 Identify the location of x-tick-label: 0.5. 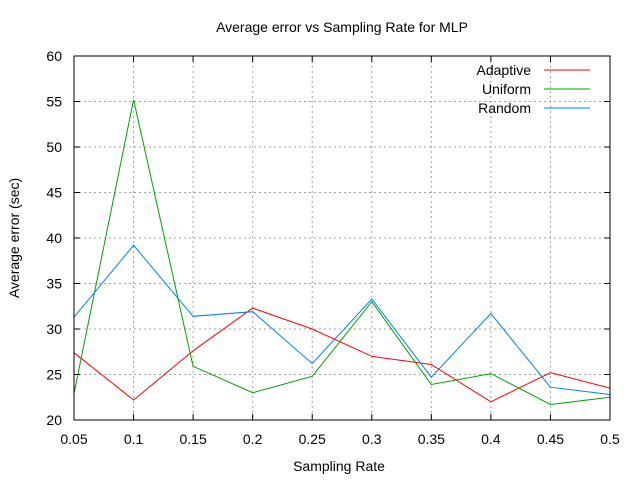
(610, 439).